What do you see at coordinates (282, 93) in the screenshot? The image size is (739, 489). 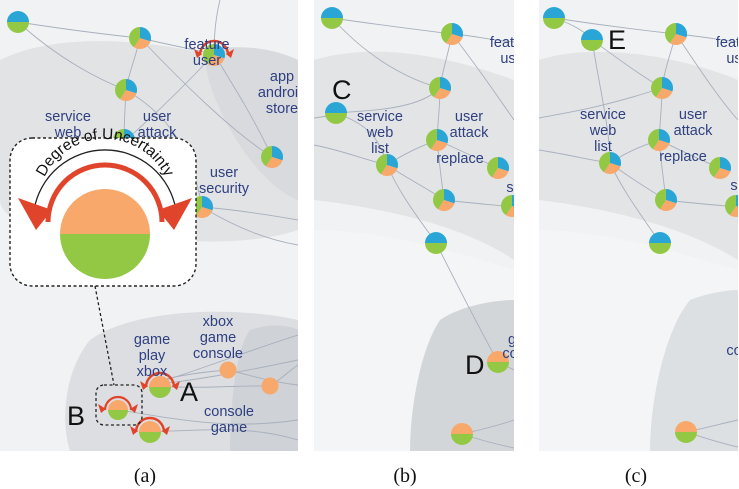 I see `topic-label-app-android-store: app android store` at bounding box center [282, 93].